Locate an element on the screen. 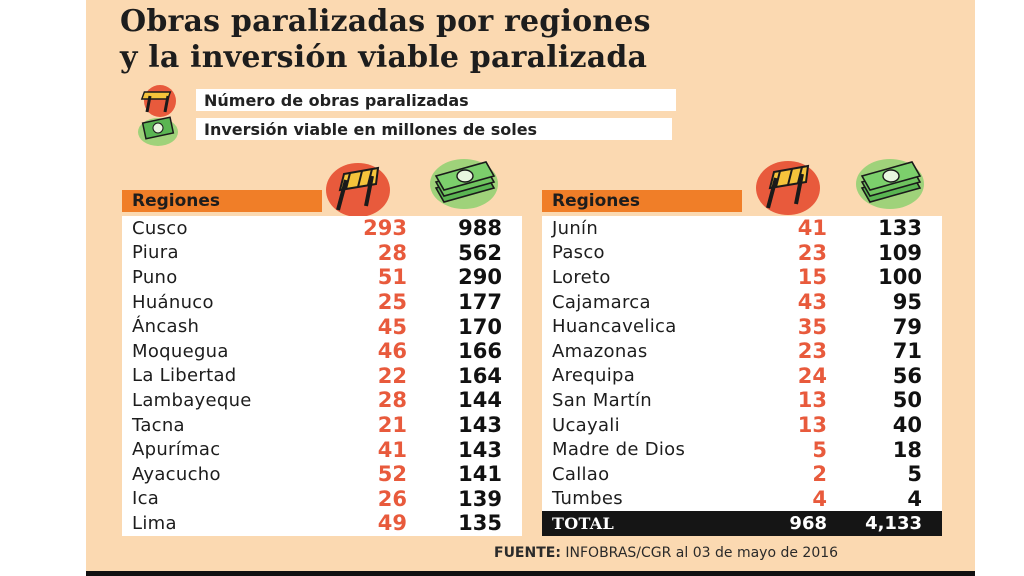  table-row: Ica 26 139 is located at coordinates (322, 499).